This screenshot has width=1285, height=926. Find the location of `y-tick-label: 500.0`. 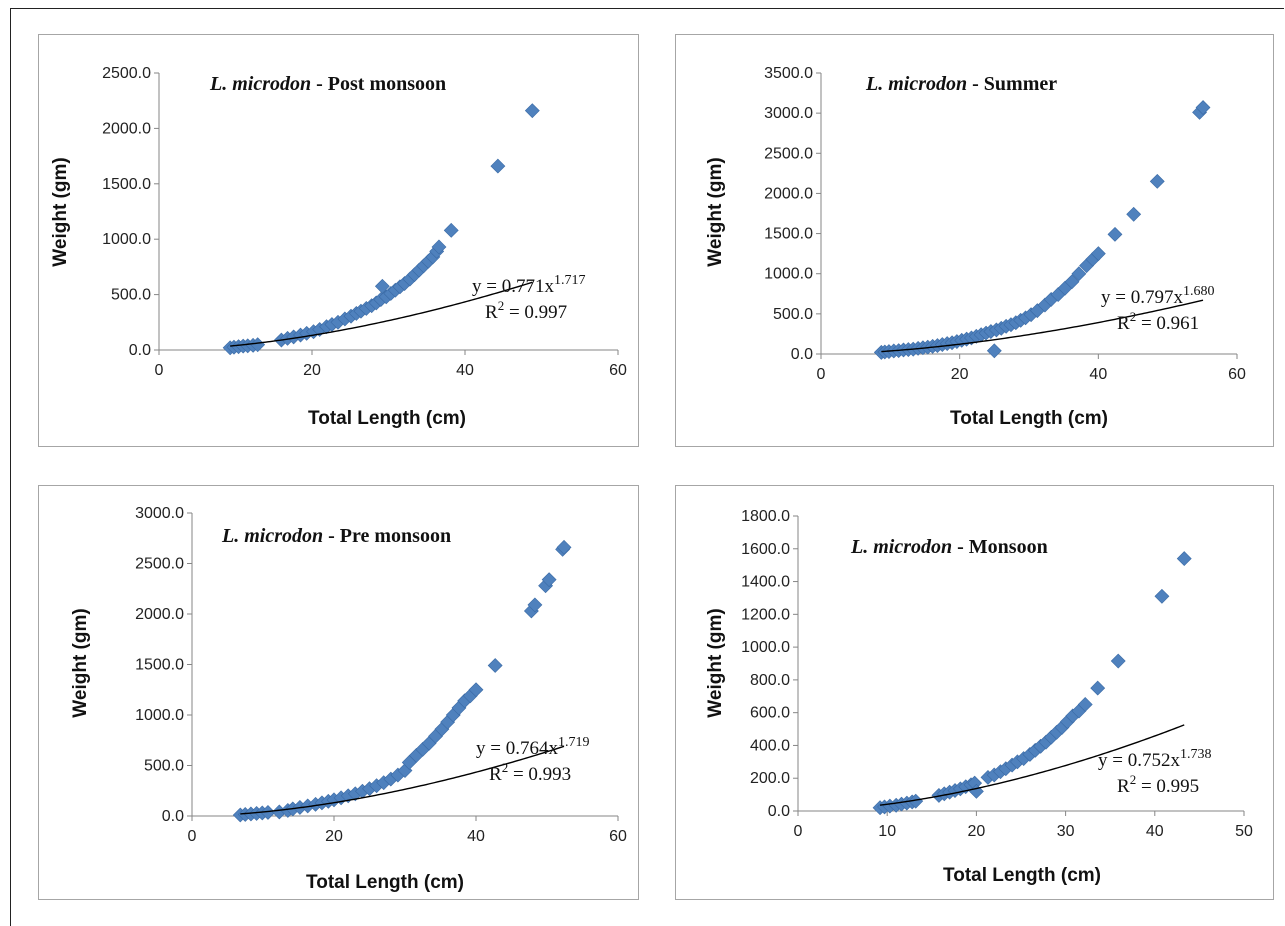

y-tick-label: 500.0 is located at coordinates (131, 295).